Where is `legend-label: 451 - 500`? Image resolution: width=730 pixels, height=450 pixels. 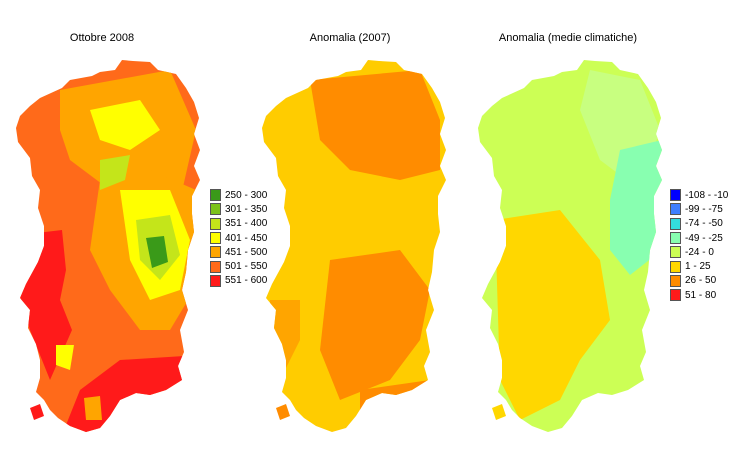
legend-label: 451 - 500 is located at coordinates (246, 252).